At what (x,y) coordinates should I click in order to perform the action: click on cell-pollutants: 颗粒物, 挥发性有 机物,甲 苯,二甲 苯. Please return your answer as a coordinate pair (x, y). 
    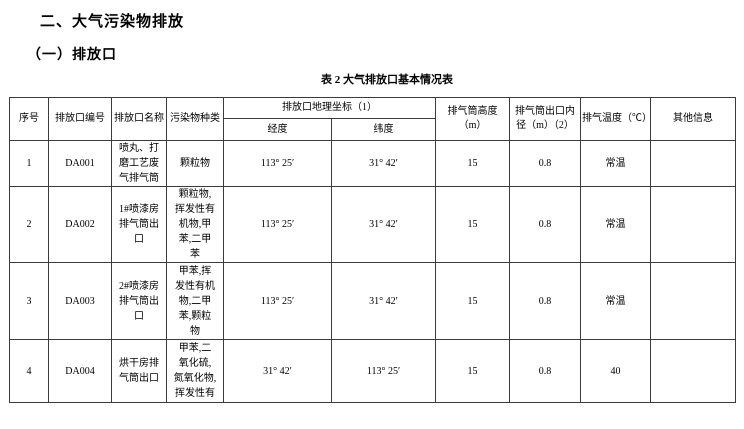
    Looking at the image, I should click on (195, 224).